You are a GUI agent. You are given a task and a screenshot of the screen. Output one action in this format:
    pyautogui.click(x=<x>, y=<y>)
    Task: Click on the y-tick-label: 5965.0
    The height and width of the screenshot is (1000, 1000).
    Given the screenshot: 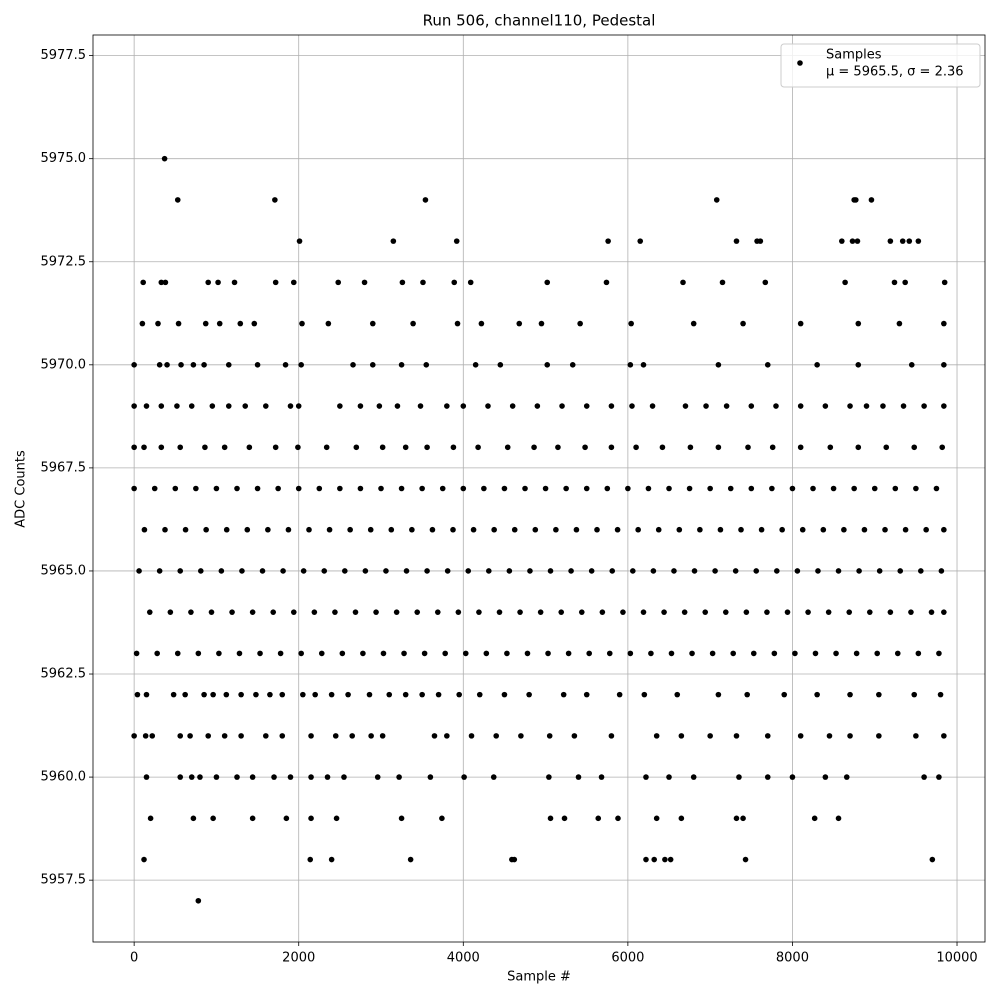 What is the action you would take?
    pyautogui.click(x=64, y=570)
    